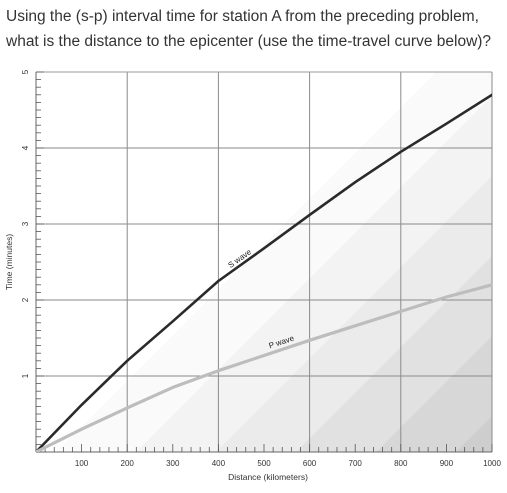 The image size is (507, 493). I want to click on x-tick-label: 900, so click(447, 463).